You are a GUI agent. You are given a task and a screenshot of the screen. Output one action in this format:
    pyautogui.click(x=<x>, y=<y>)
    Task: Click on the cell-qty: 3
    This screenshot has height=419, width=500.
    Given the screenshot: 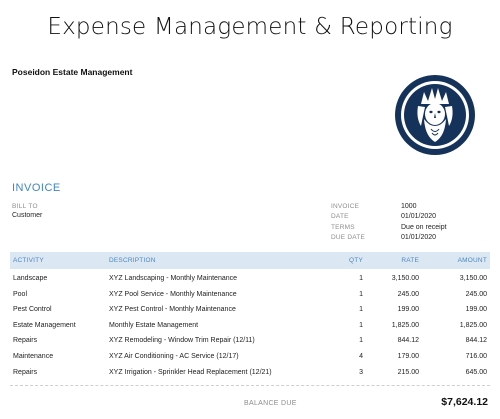 What is the action you would take?
    pyautogui.click(x=361, y=372)
    